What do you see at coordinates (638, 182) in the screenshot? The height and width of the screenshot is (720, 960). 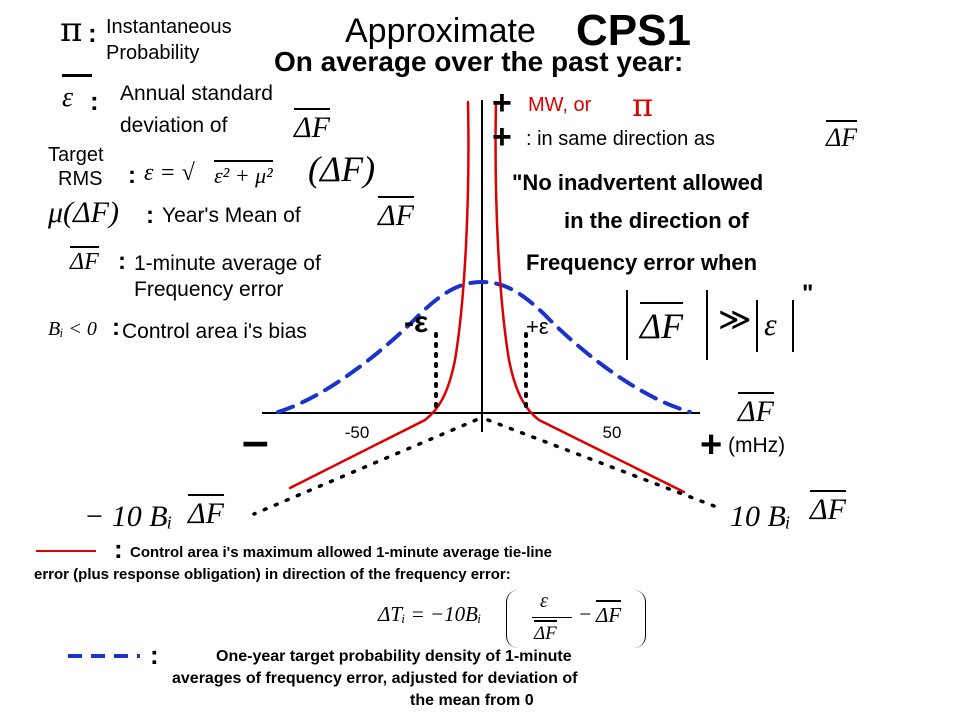 I see `quote-line1: "No inadvertent allowed` at bounding box center [638, 182].